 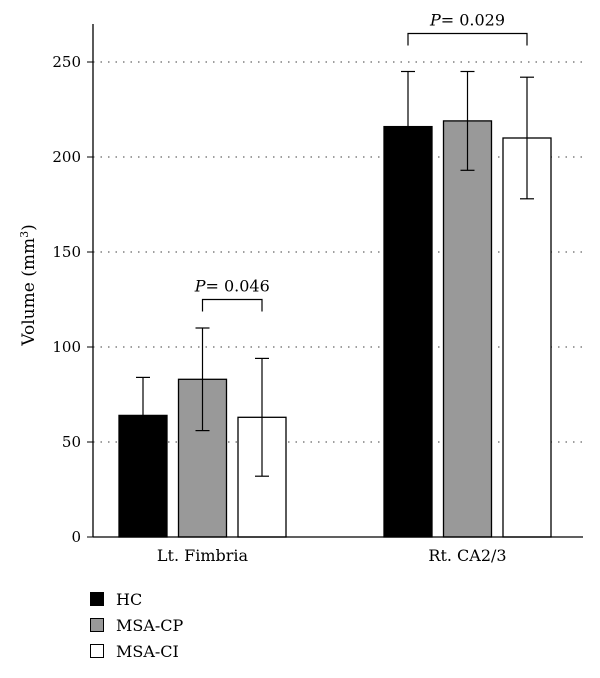 I want to click on legend: HC MSA-CP MSA-CI, so click(x=136, y=625).